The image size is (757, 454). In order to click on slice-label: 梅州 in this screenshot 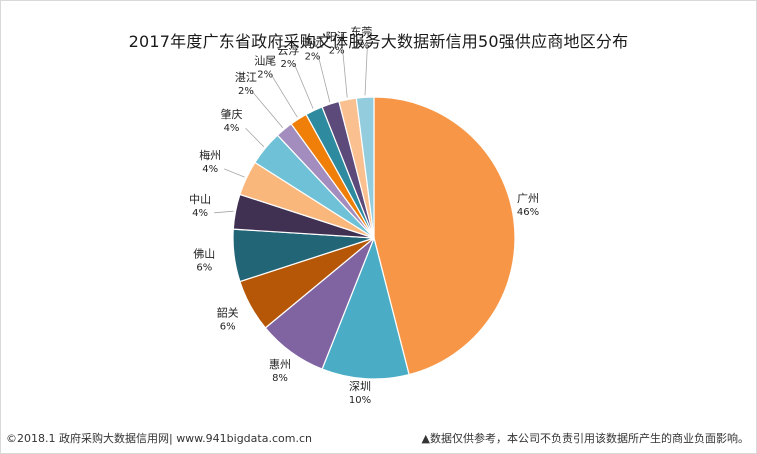, I will do `click(210, 155)`.